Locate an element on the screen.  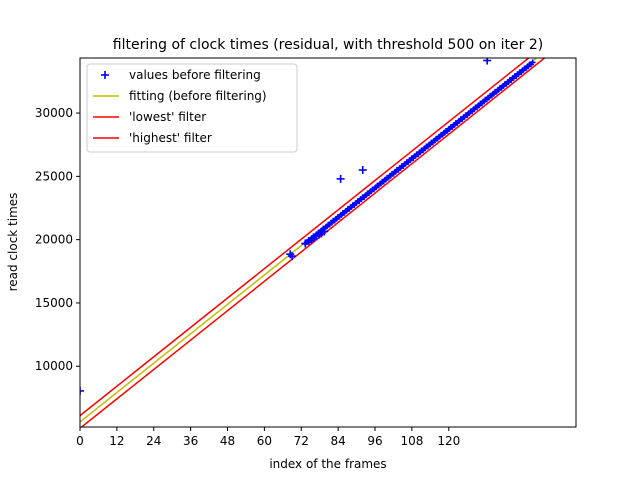
legend-label-3: 'highest' filter is located at coordinates (170, 138).